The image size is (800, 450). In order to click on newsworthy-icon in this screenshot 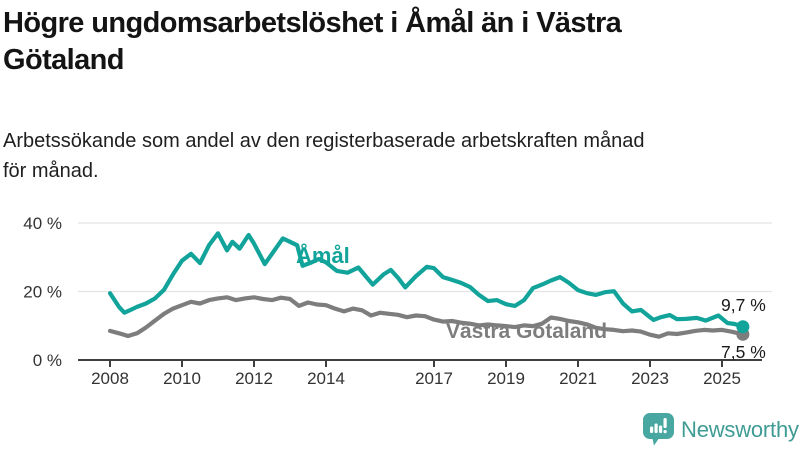, I will do `click(658, 429)`.